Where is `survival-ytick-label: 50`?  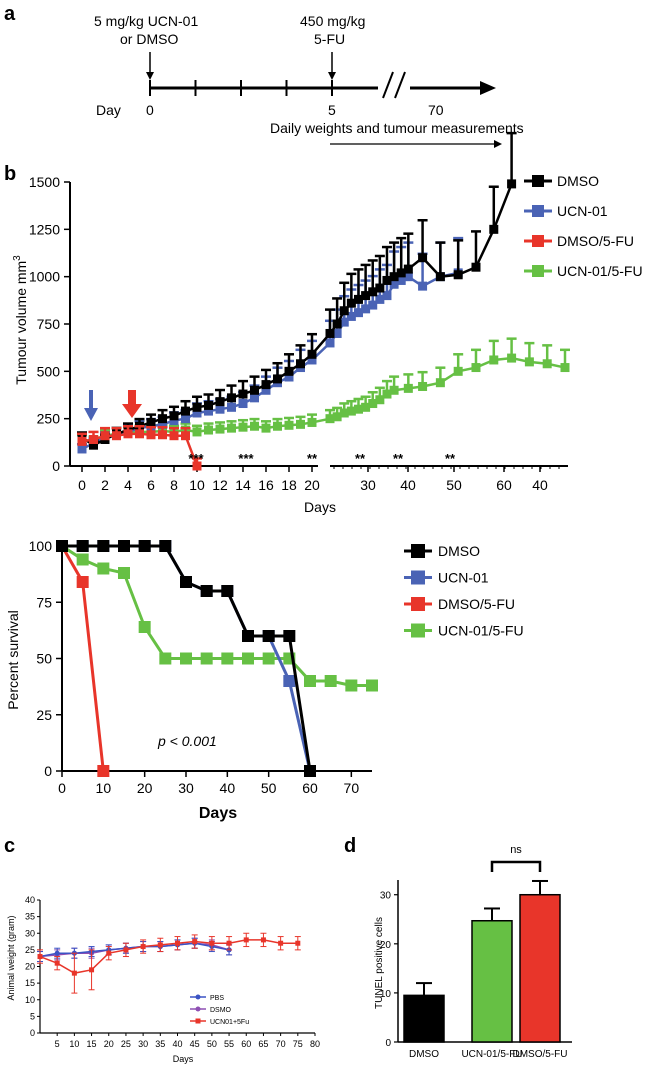 survival-ytick-label: 50 is located at coordinates (44, 659).